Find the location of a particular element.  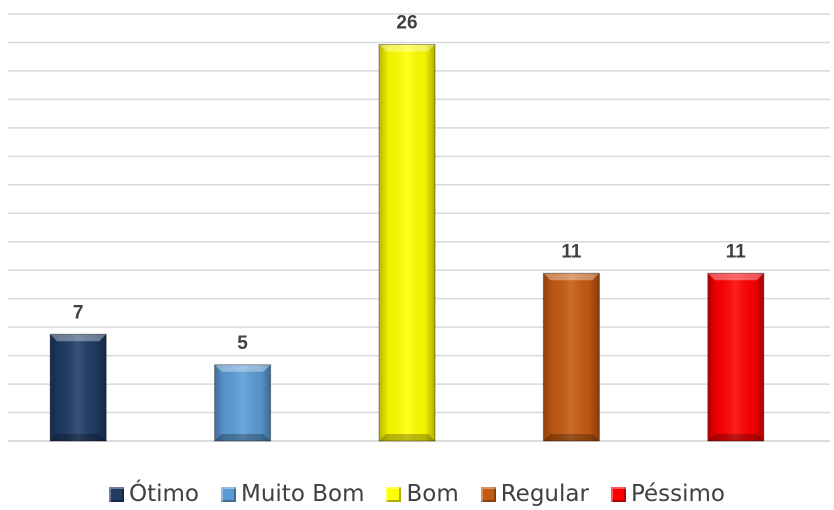

bar-bom is located at coordinates (407, 243).